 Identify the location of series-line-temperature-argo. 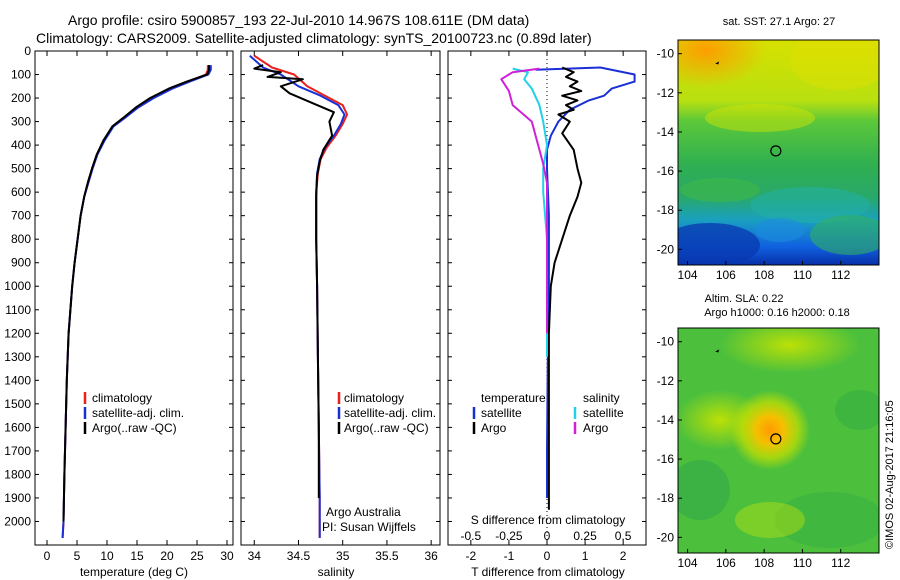
(565, 288).